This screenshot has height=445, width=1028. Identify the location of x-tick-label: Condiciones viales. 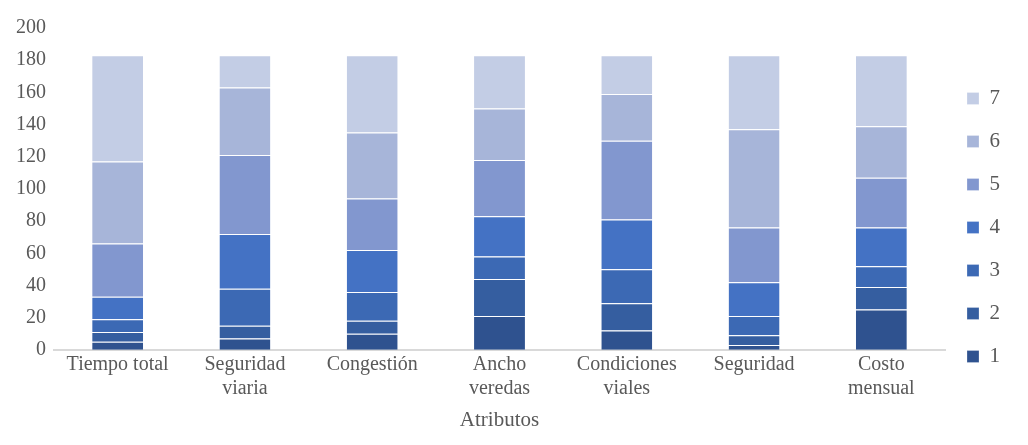
(626, 375).